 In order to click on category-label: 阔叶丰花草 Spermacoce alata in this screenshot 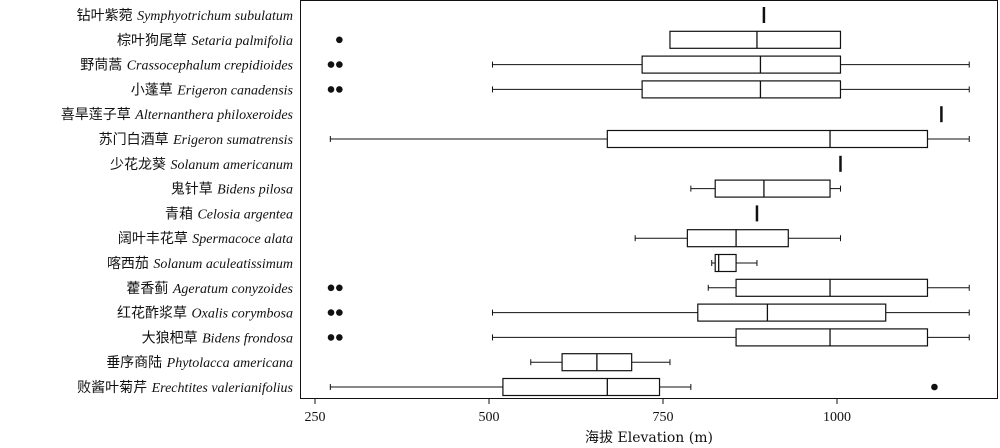, I will do `click(205, 239)`.